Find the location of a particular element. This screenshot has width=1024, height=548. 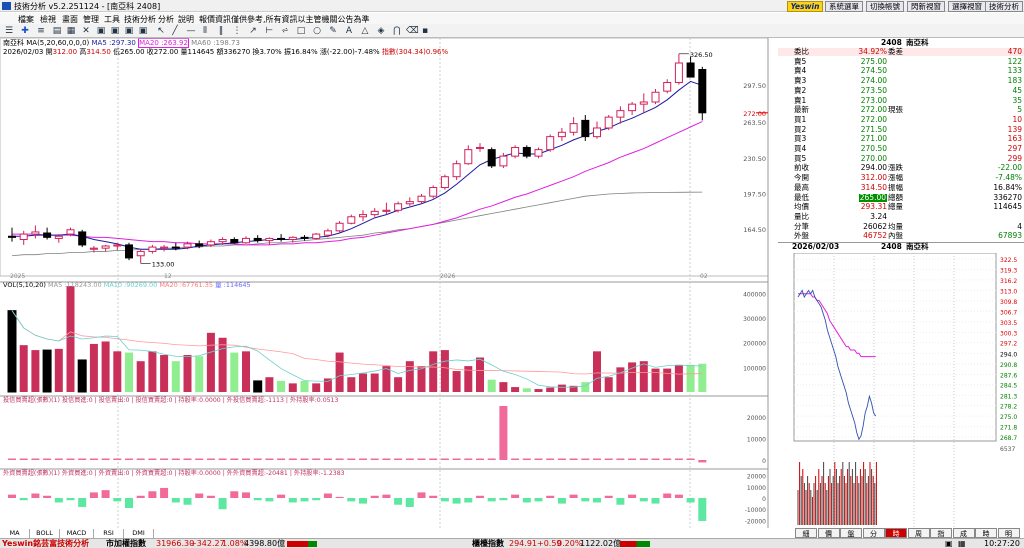

right-tab: 周 is located at coordinates (918, 533).